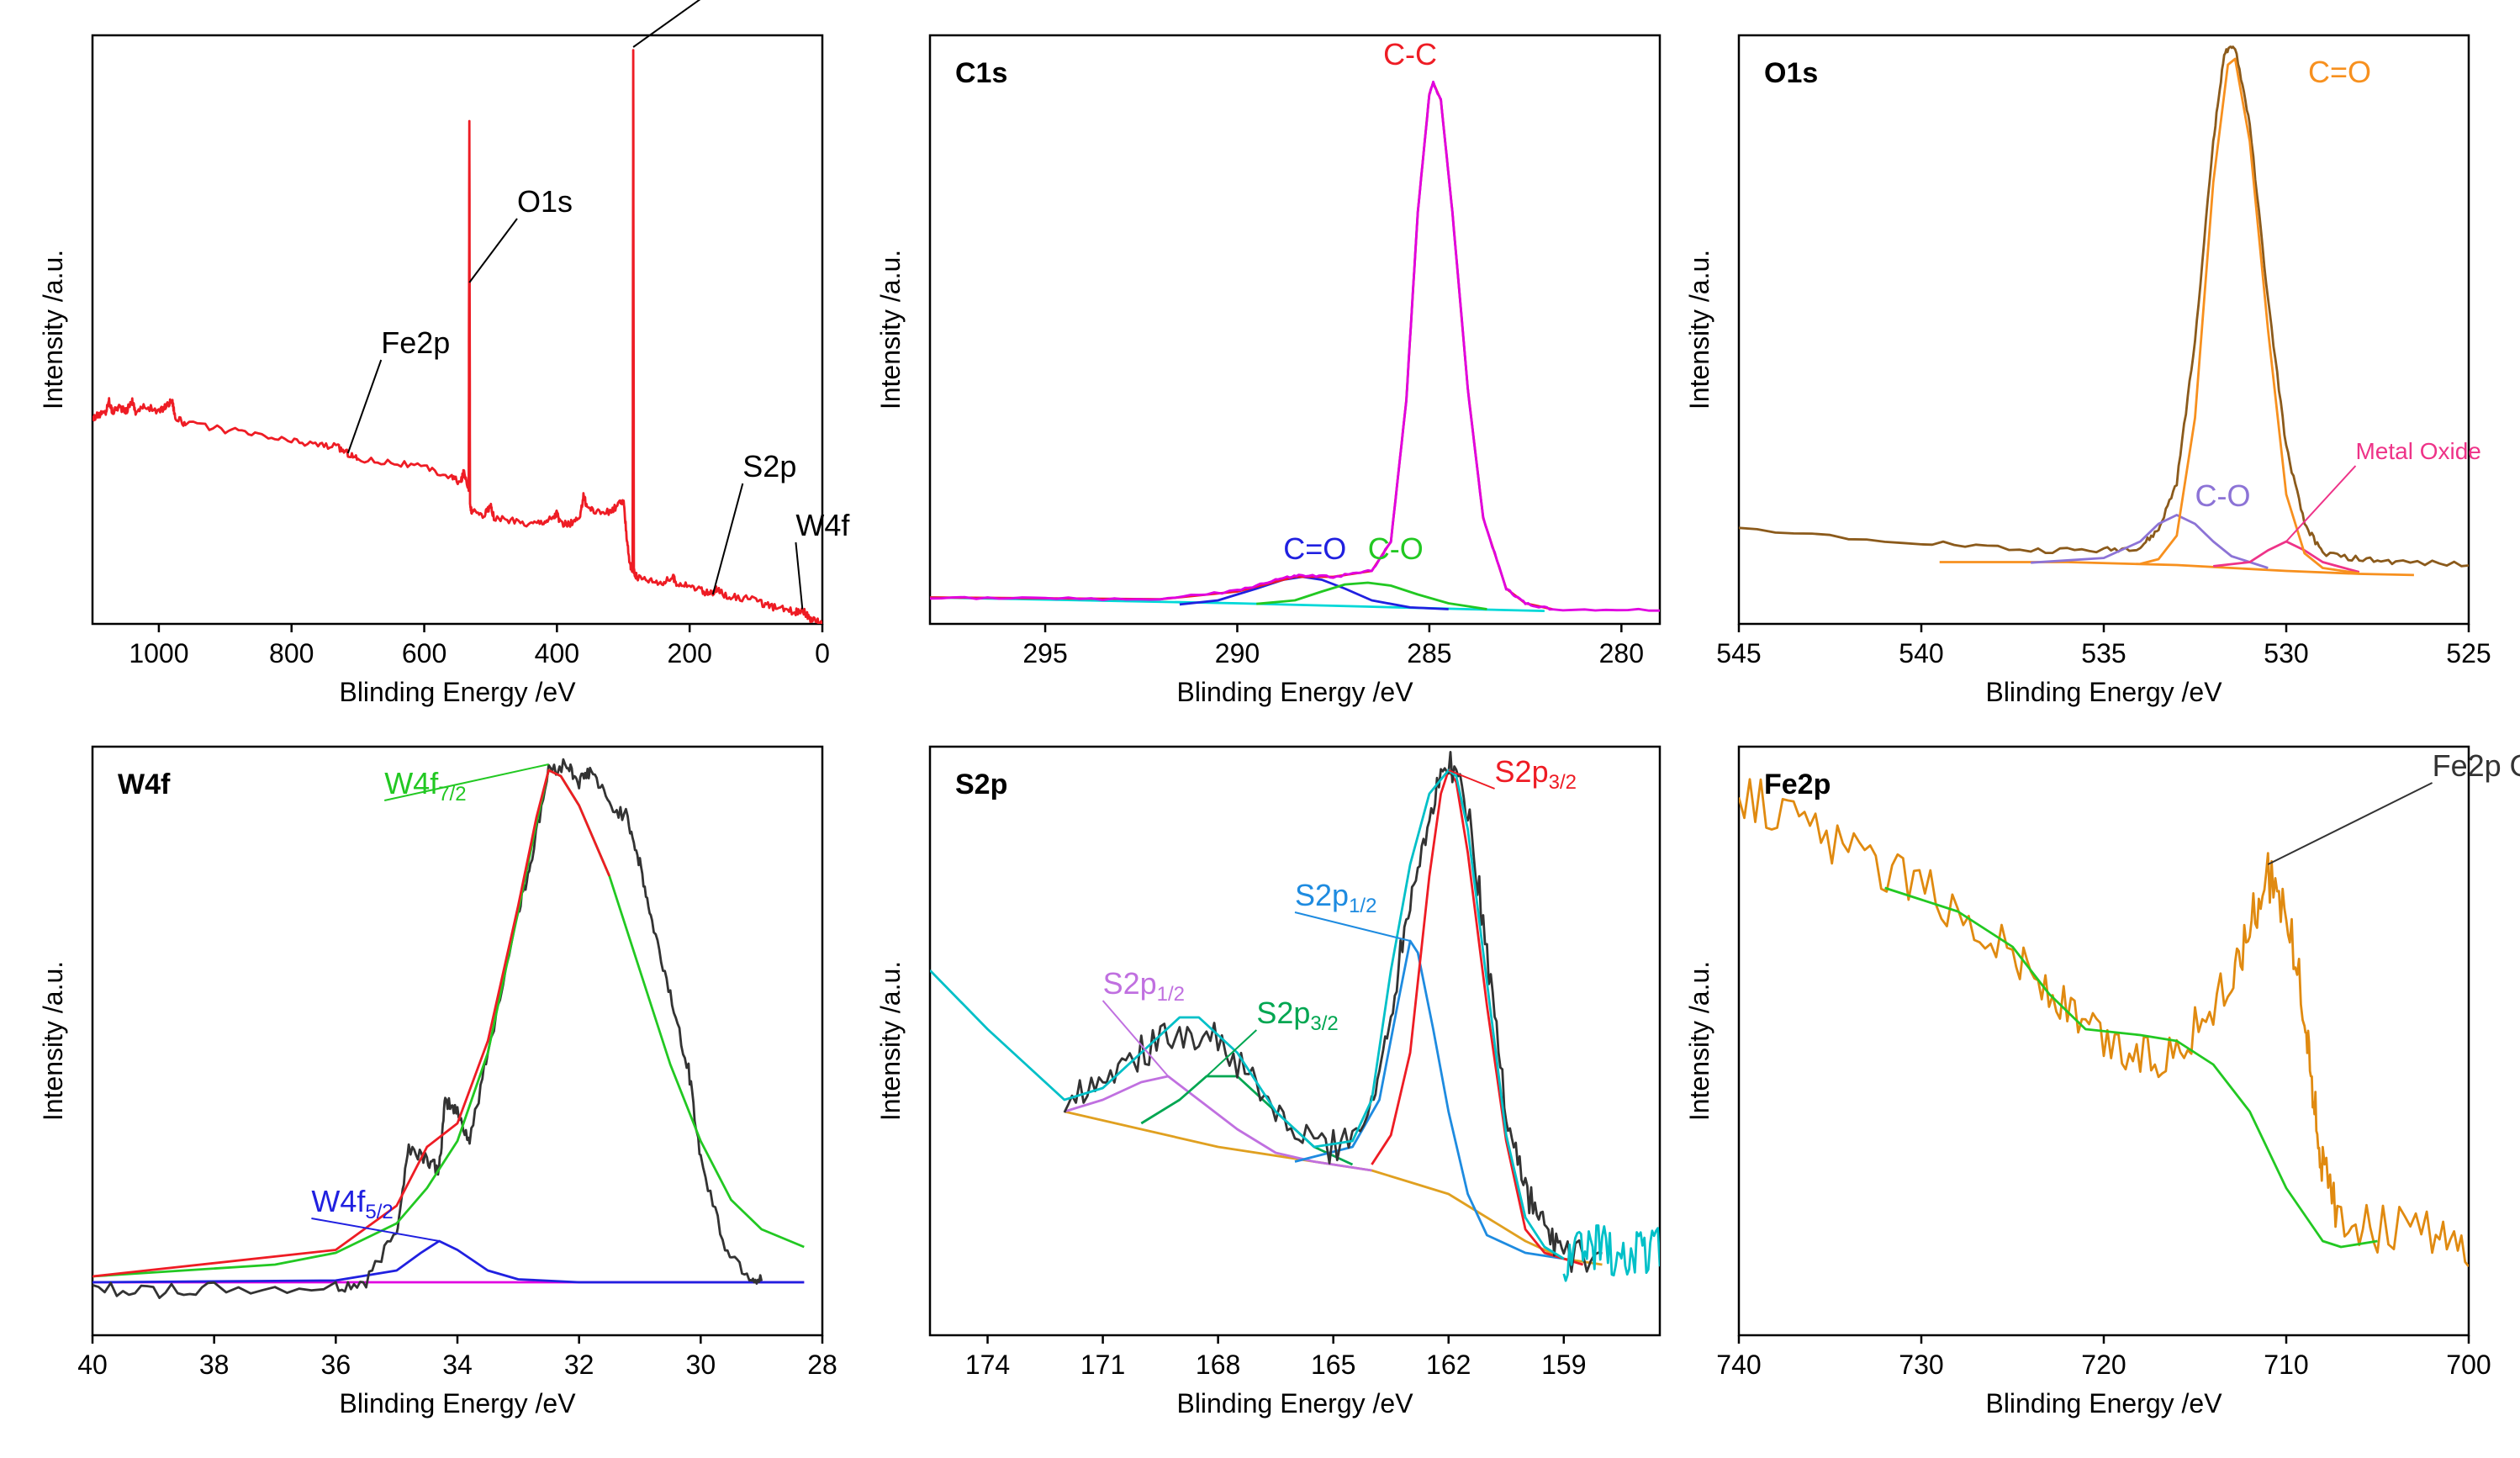  What do you see at coordinates (1921, 1365) in the screenshot?
I see `x-tick-label-fe2p: 730` at bounding box center [1921, 1365].